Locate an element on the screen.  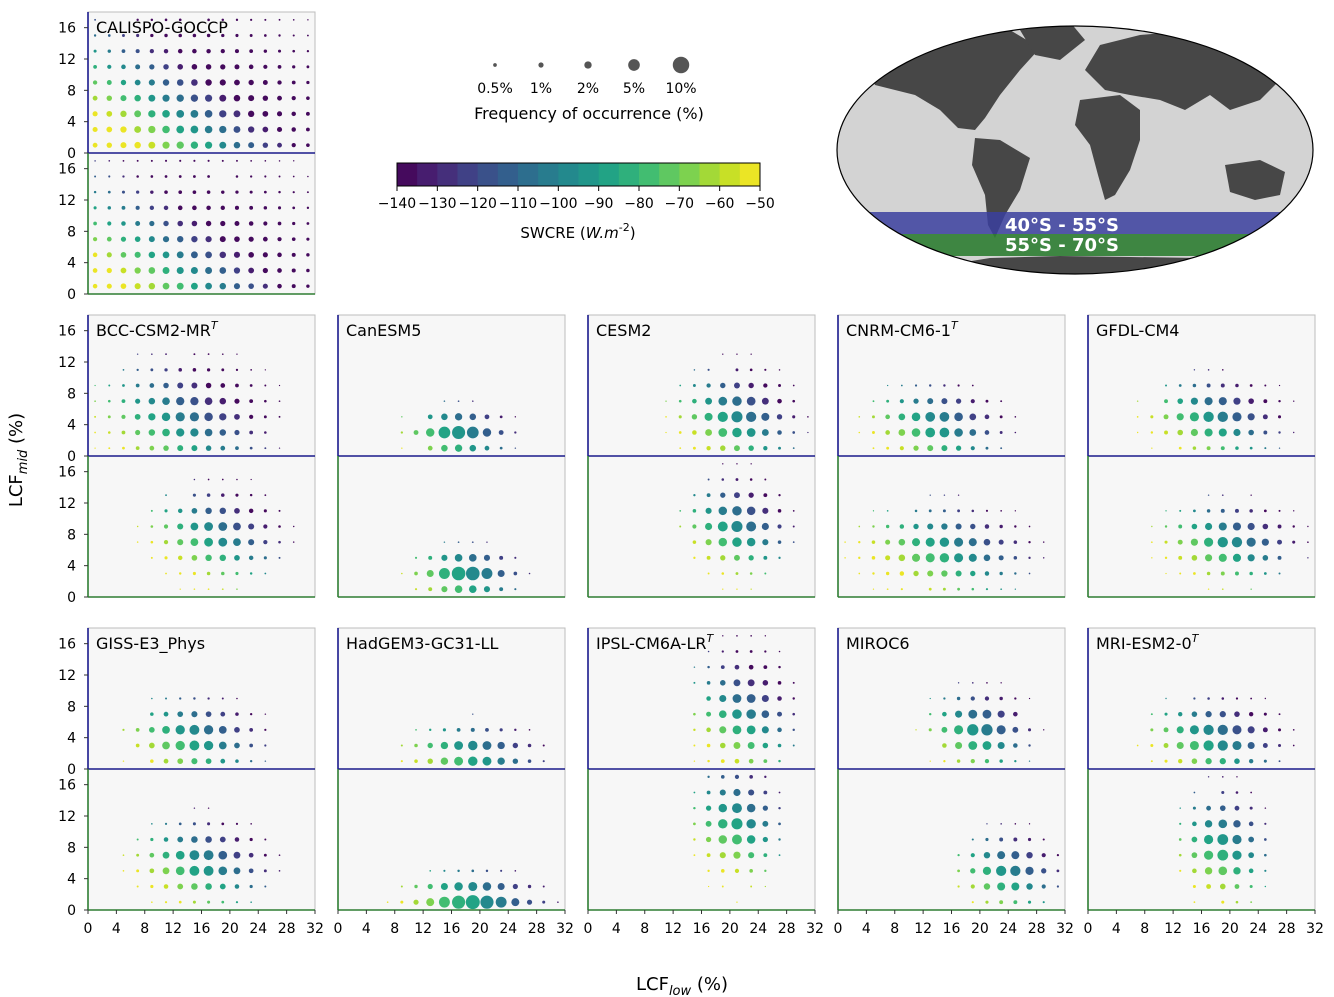
x-tick-label: 24 is located at coordinates (1258, 929).